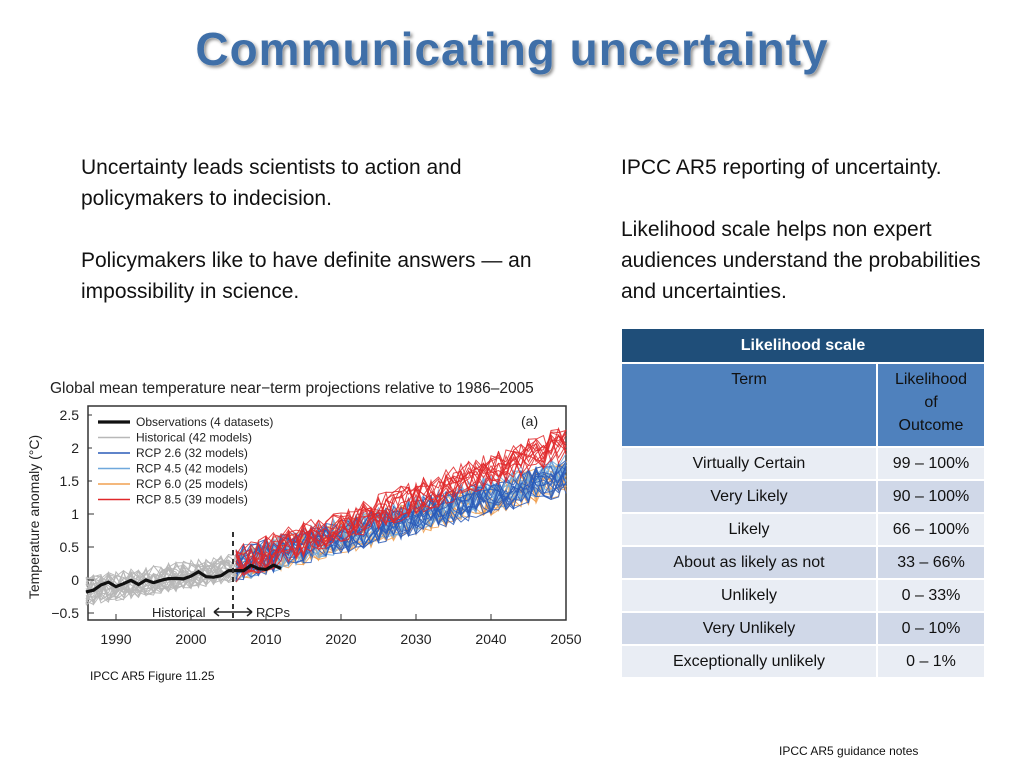 This screenshot has width=1024, height=768. What do you see at coordinates (179, 612) in the screenshot?
I see `annotation-historical: Historical` at bounding box center [179, 612].